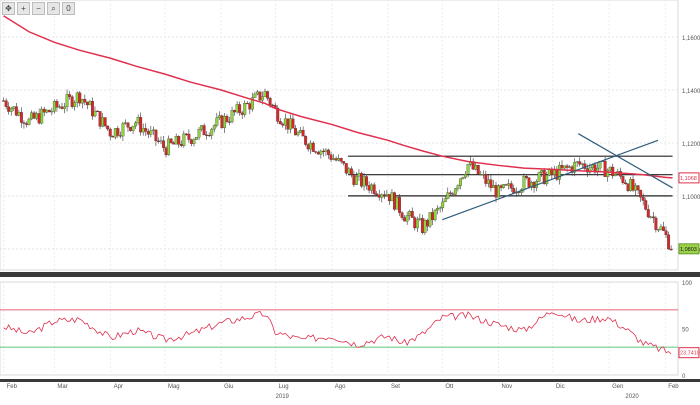  I want to click on panel-separator, so click(350, 274).